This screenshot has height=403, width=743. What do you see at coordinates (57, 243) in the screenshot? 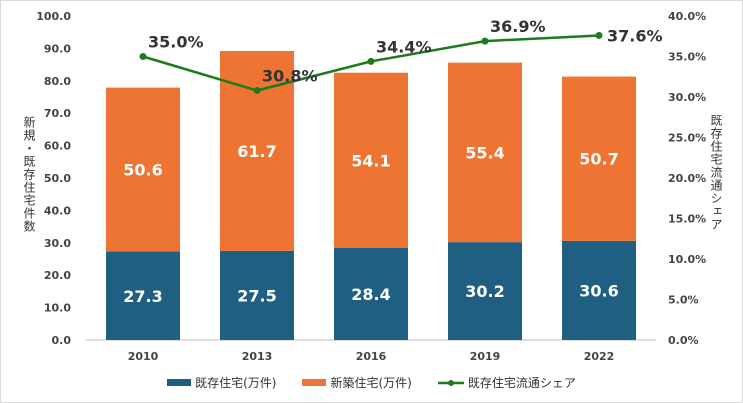
I see `y-tick-label: 30.0` at bounding box center [57, 243].